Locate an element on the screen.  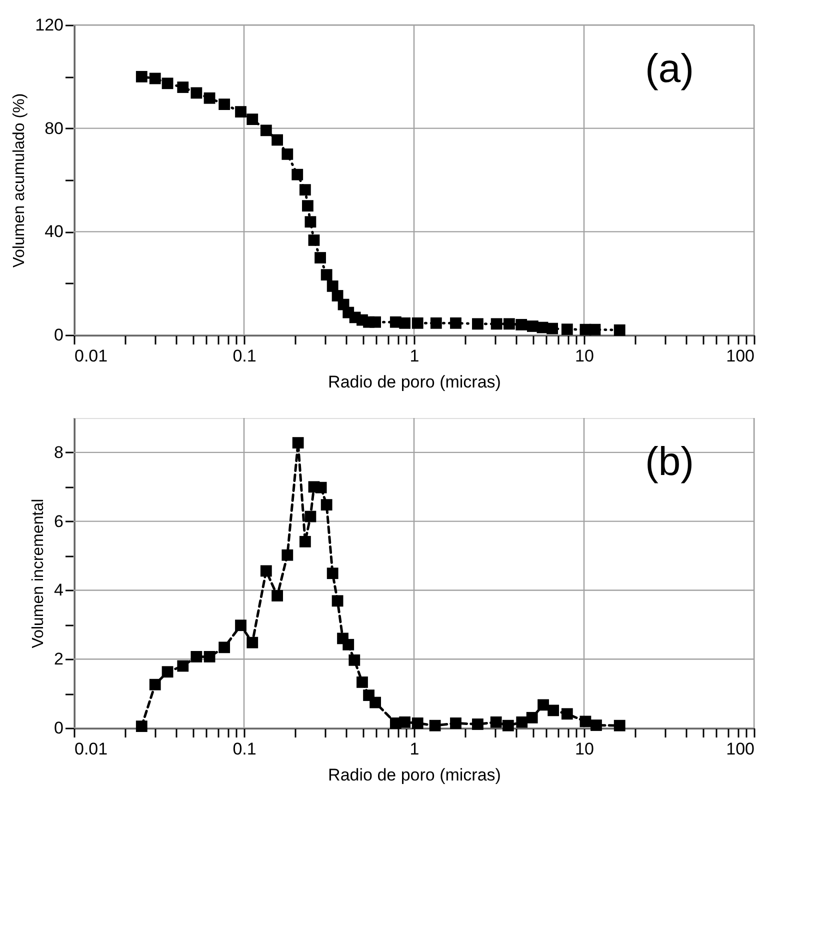
y-axis-title: Volumen acumulado (%) is located at coordinates (19, 180).